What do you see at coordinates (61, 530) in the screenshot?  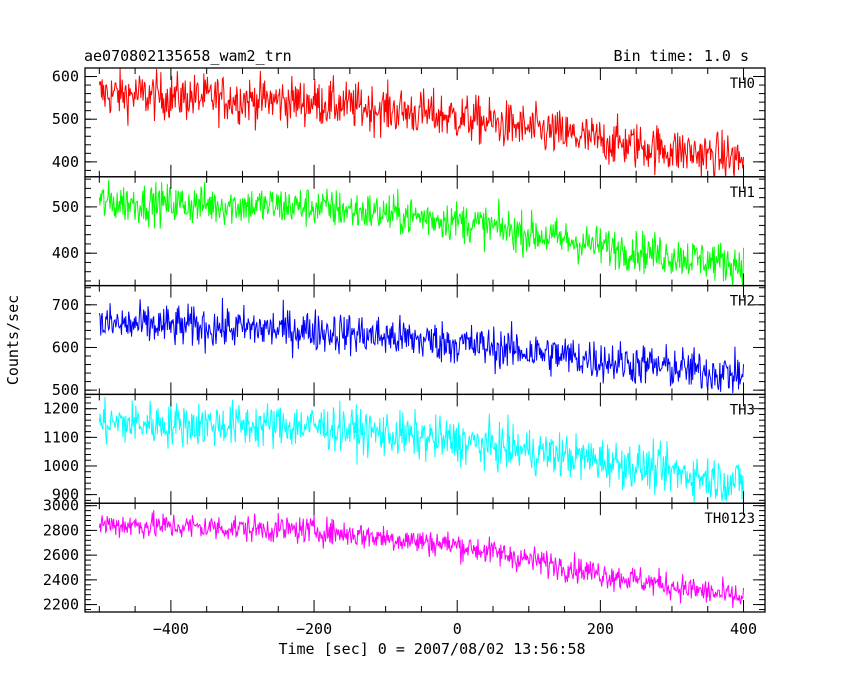 I see `y-tick-label: 2800` at bounding box center [61, 530].